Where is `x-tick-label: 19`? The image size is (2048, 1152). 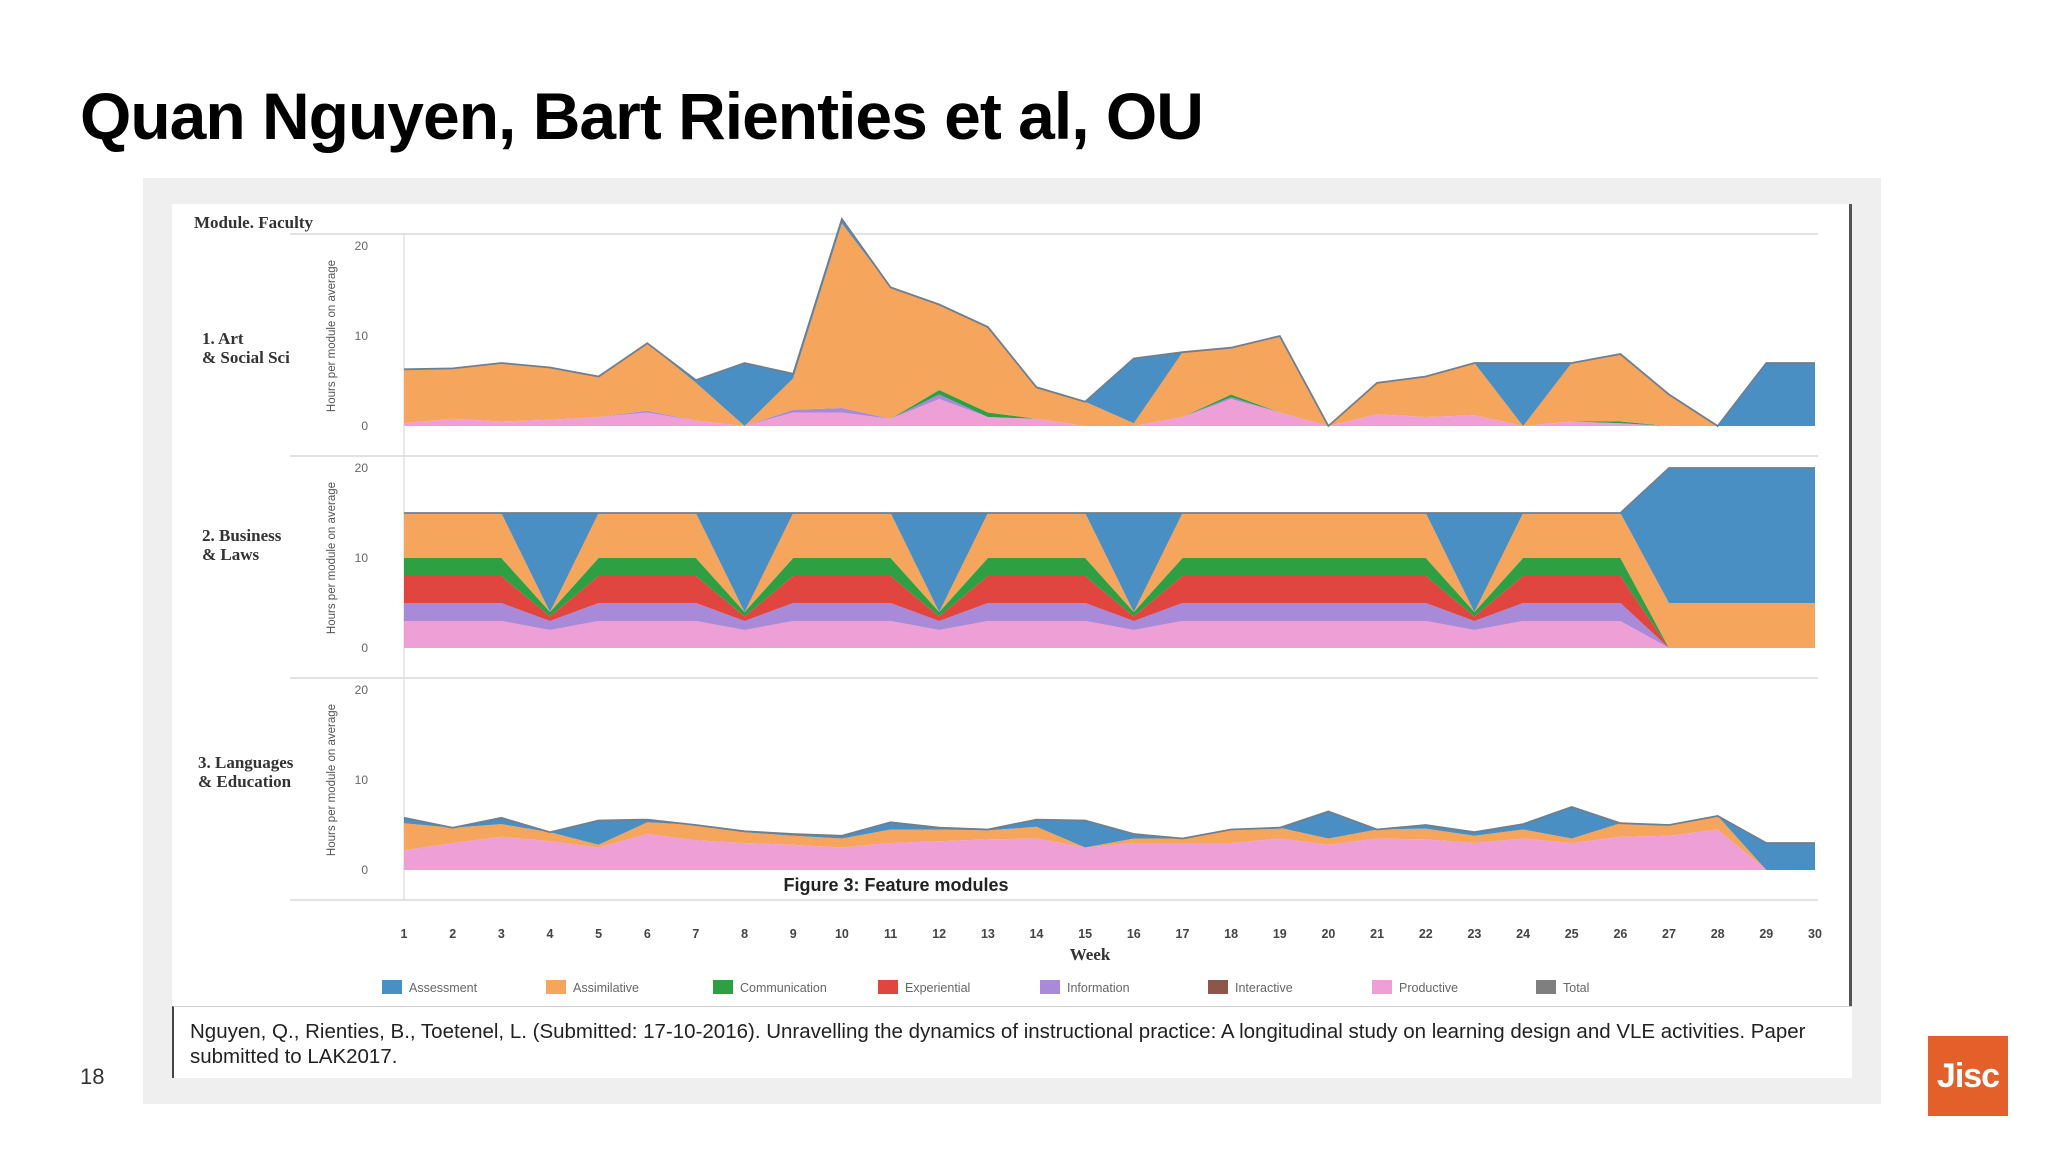 x-tick-label: 19 is located at coordinates (1280, 934).